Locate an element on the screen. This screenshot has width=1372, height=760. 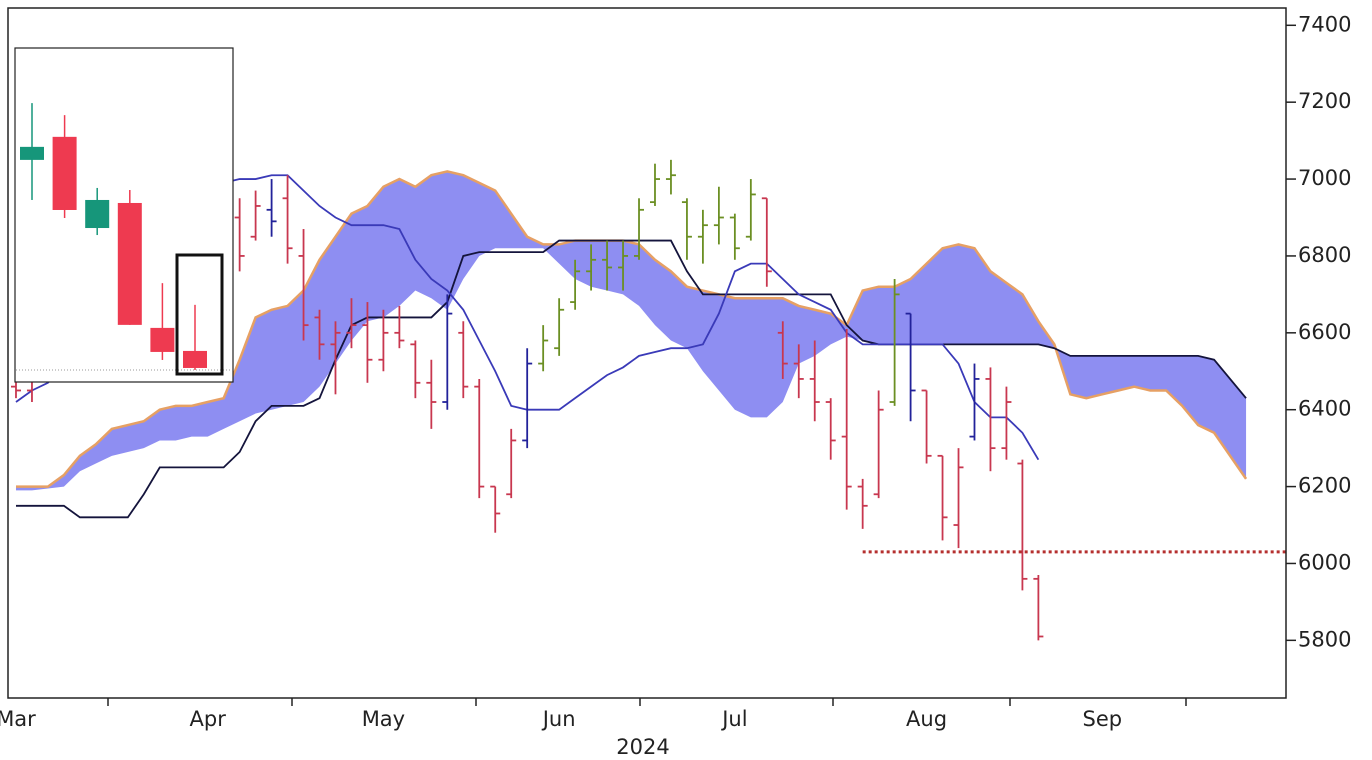
x-tick-label: Jun is located at coordinates (558, 719).